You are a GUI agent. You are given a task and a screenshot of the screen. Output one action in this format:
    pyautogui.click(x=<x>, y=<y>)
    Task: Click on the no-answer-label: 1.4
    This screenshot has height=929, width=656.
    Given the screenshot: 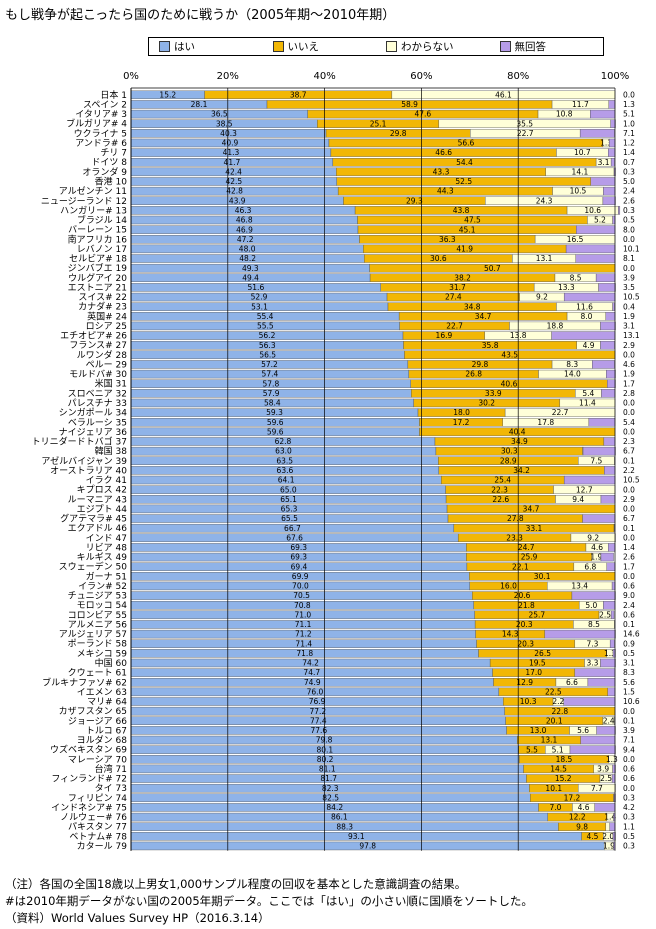 What is the action you would take?
    pyautogui.click(x=629, y=152)
    